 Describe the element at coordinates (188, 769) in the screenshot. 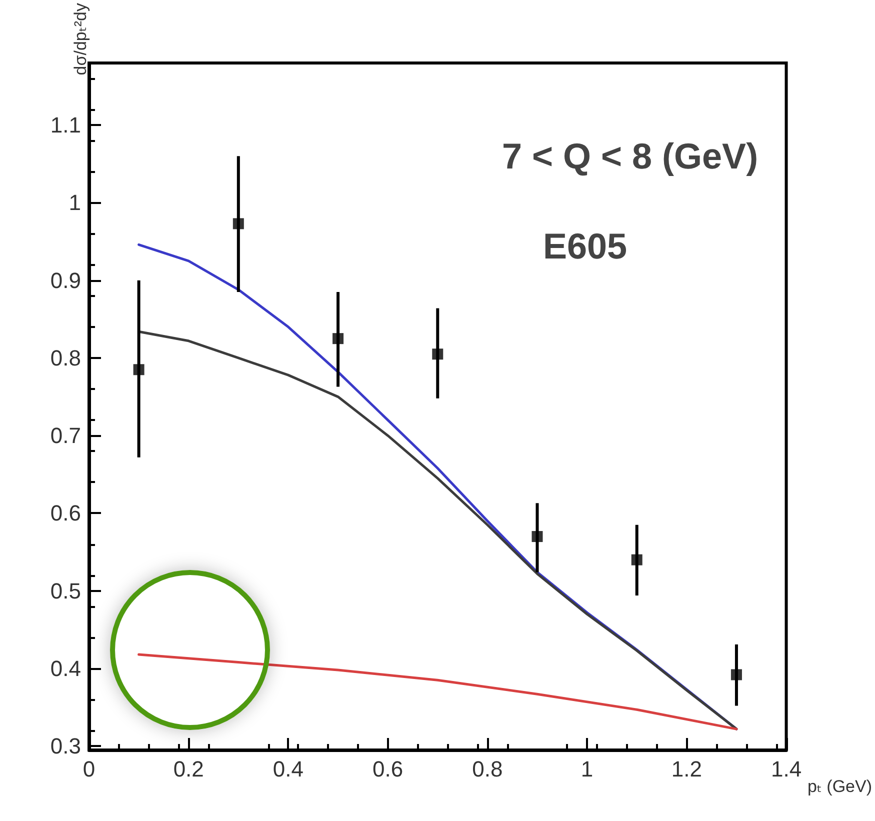

I see `x-tick-label: 0.2` at that location.